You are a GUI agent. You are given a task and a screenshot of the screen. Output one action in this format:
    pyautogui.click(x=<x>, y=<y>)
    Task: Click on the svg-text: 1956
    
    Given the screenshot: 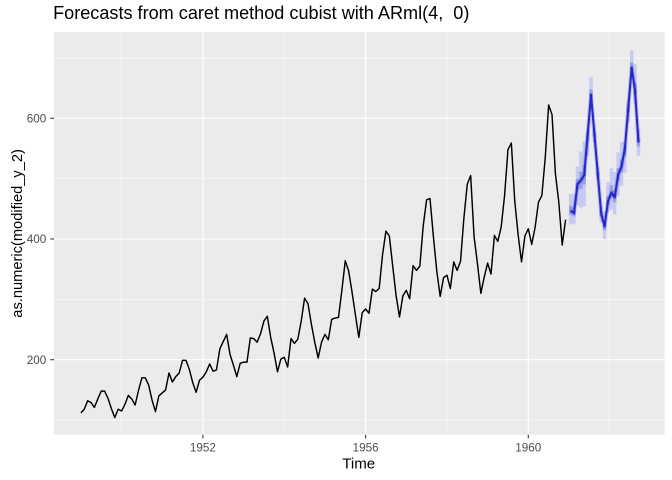 What is the action you would take?
    pyautogui.click(x=366, y=447)
    